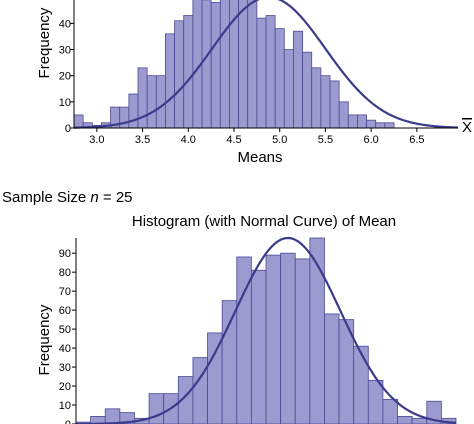 The width and height of the screenshot is (474, 424). What do you see at coordinates (65, 311) in the screenshot?
I see `y-tick-label: 60` at bounding box center [65, 311].